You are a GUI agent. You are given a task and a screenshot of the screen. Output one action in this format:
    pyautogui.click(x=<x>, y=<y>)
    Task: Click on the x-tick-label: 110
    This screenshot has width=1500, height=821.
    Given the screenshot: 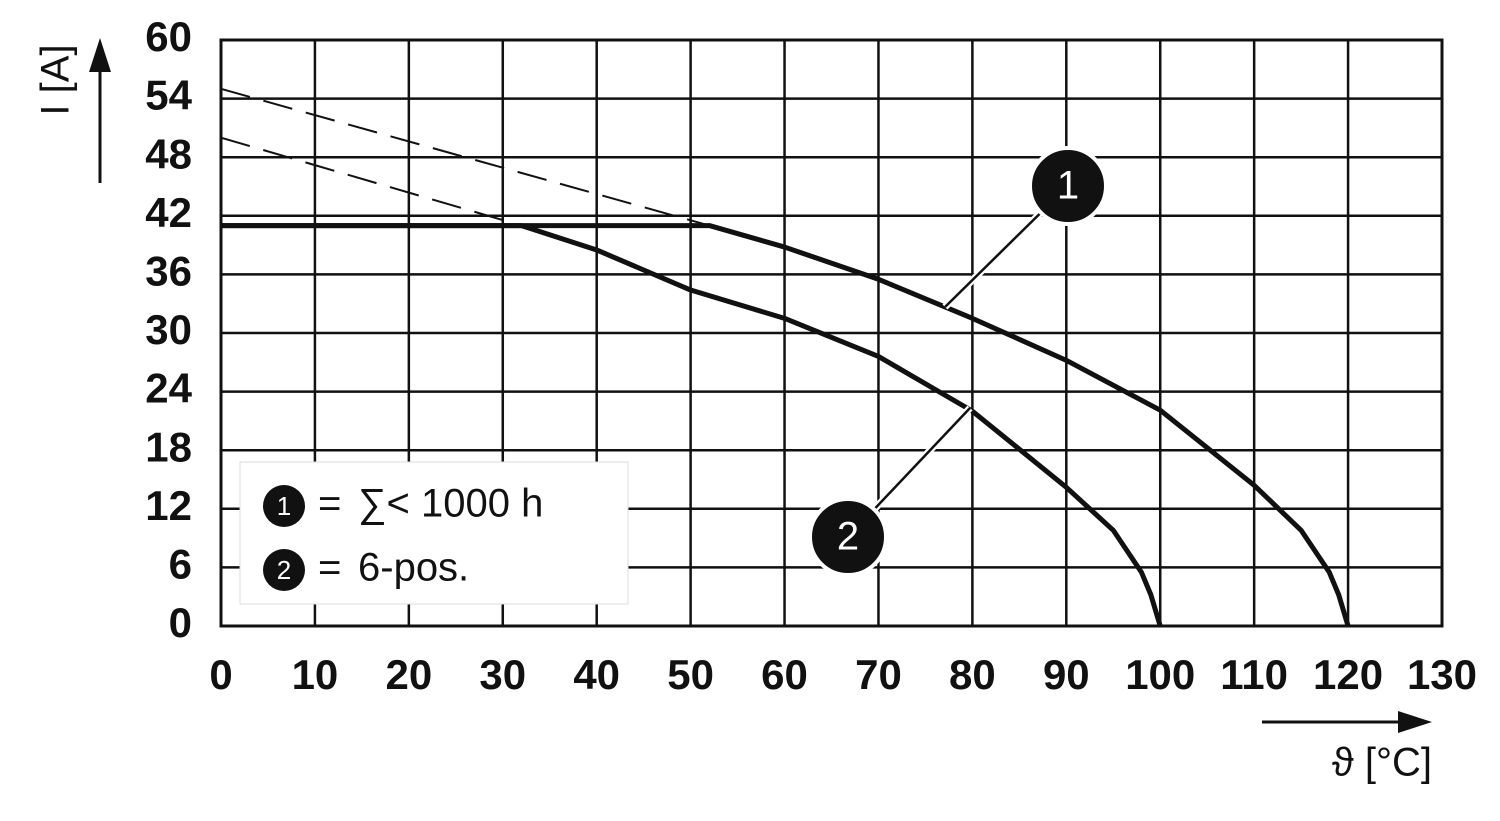 What is the action you would take?
    pyautogui.click(x=1254, y=674)
    